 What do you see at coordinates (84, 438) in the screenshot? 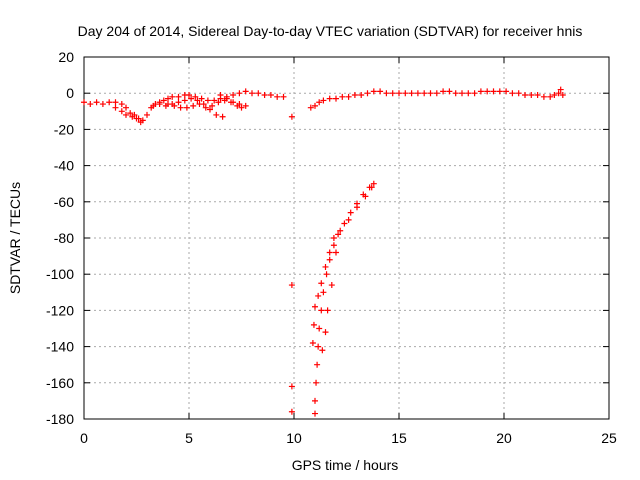
I see `x-tick-label: 0` at bounding box center [84, 438].